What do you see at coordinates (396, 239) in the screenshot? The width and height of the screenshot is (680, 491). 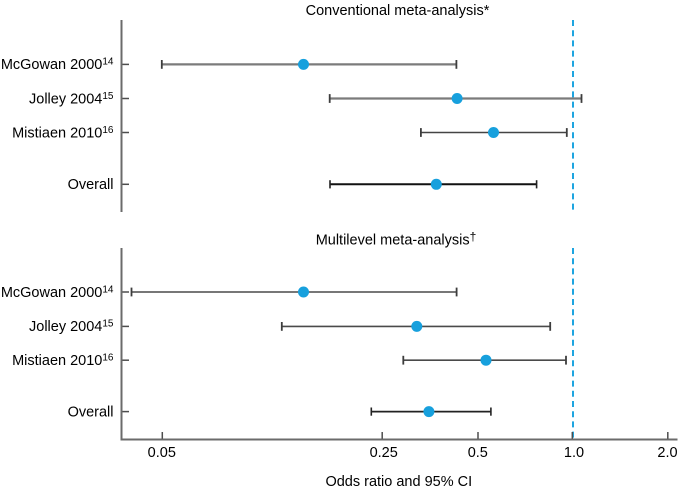 I see `svg-text: Multilevel meta-analysis†` at bounding box center [396, 239].